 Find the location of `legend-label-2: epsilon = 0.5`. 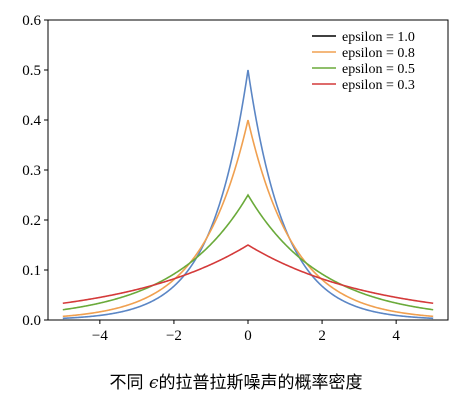

legend-label-2: epsilon = 0.5 is located at coordinates (378, 69).